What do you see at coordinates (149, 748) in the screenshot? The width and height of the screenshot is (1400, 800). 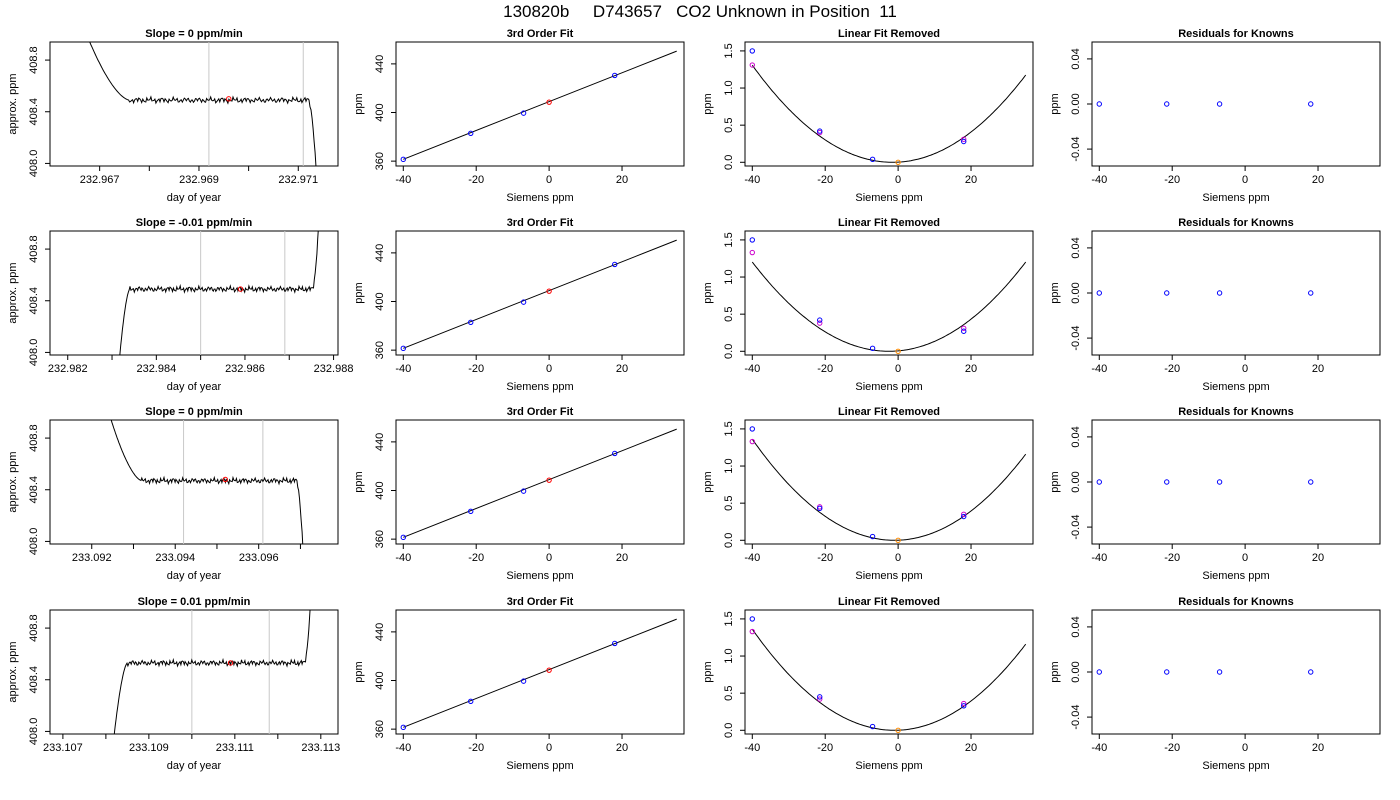 I see `x-tick-label: 233.109` at bounding box center [149, 748].